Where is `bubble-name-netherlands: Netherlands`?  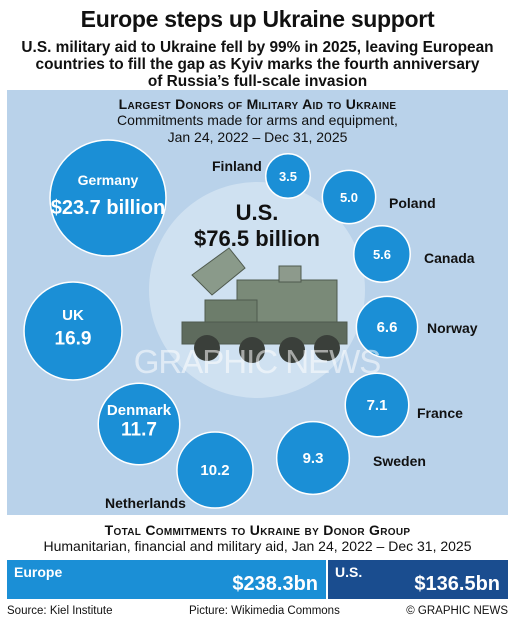 bubble-name-netherlands: Netherlands is located at coordinates (145, 503).